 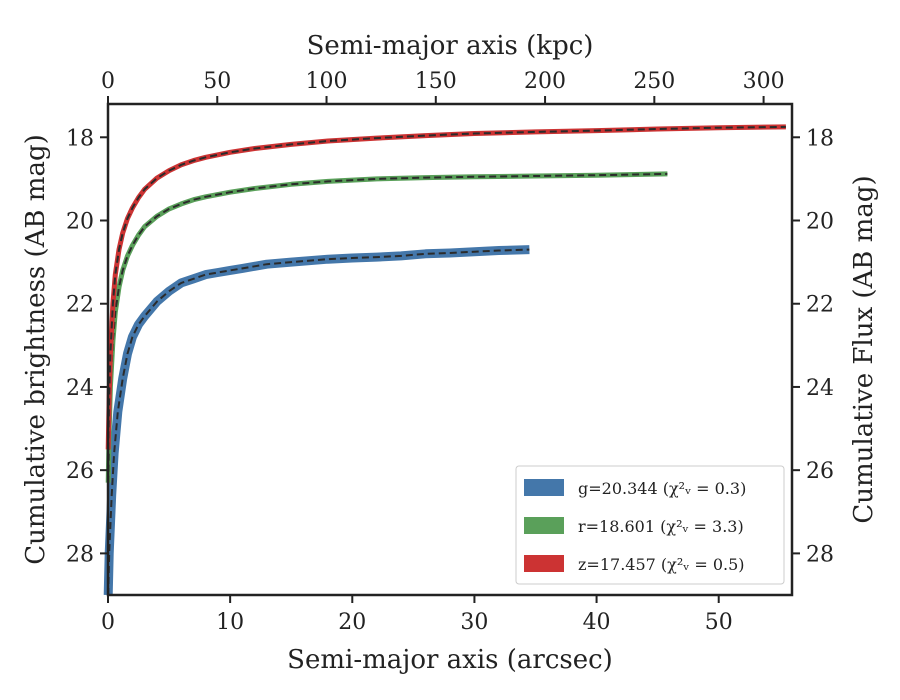 I want to click on right-y-tick-label: 20, so click(x=820, y=222).